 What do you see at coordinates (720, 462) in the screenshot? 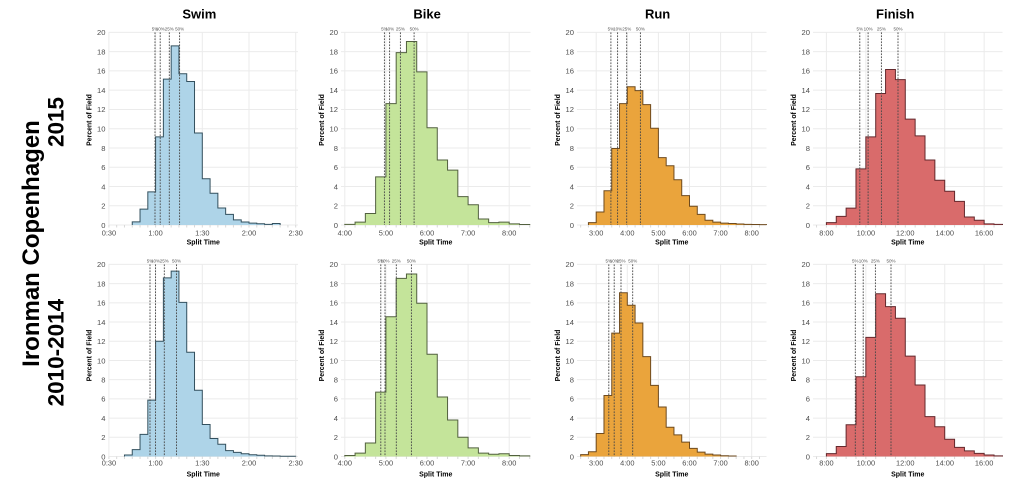
I see `svg-text: 7:00` at bounding box center [720, 462].